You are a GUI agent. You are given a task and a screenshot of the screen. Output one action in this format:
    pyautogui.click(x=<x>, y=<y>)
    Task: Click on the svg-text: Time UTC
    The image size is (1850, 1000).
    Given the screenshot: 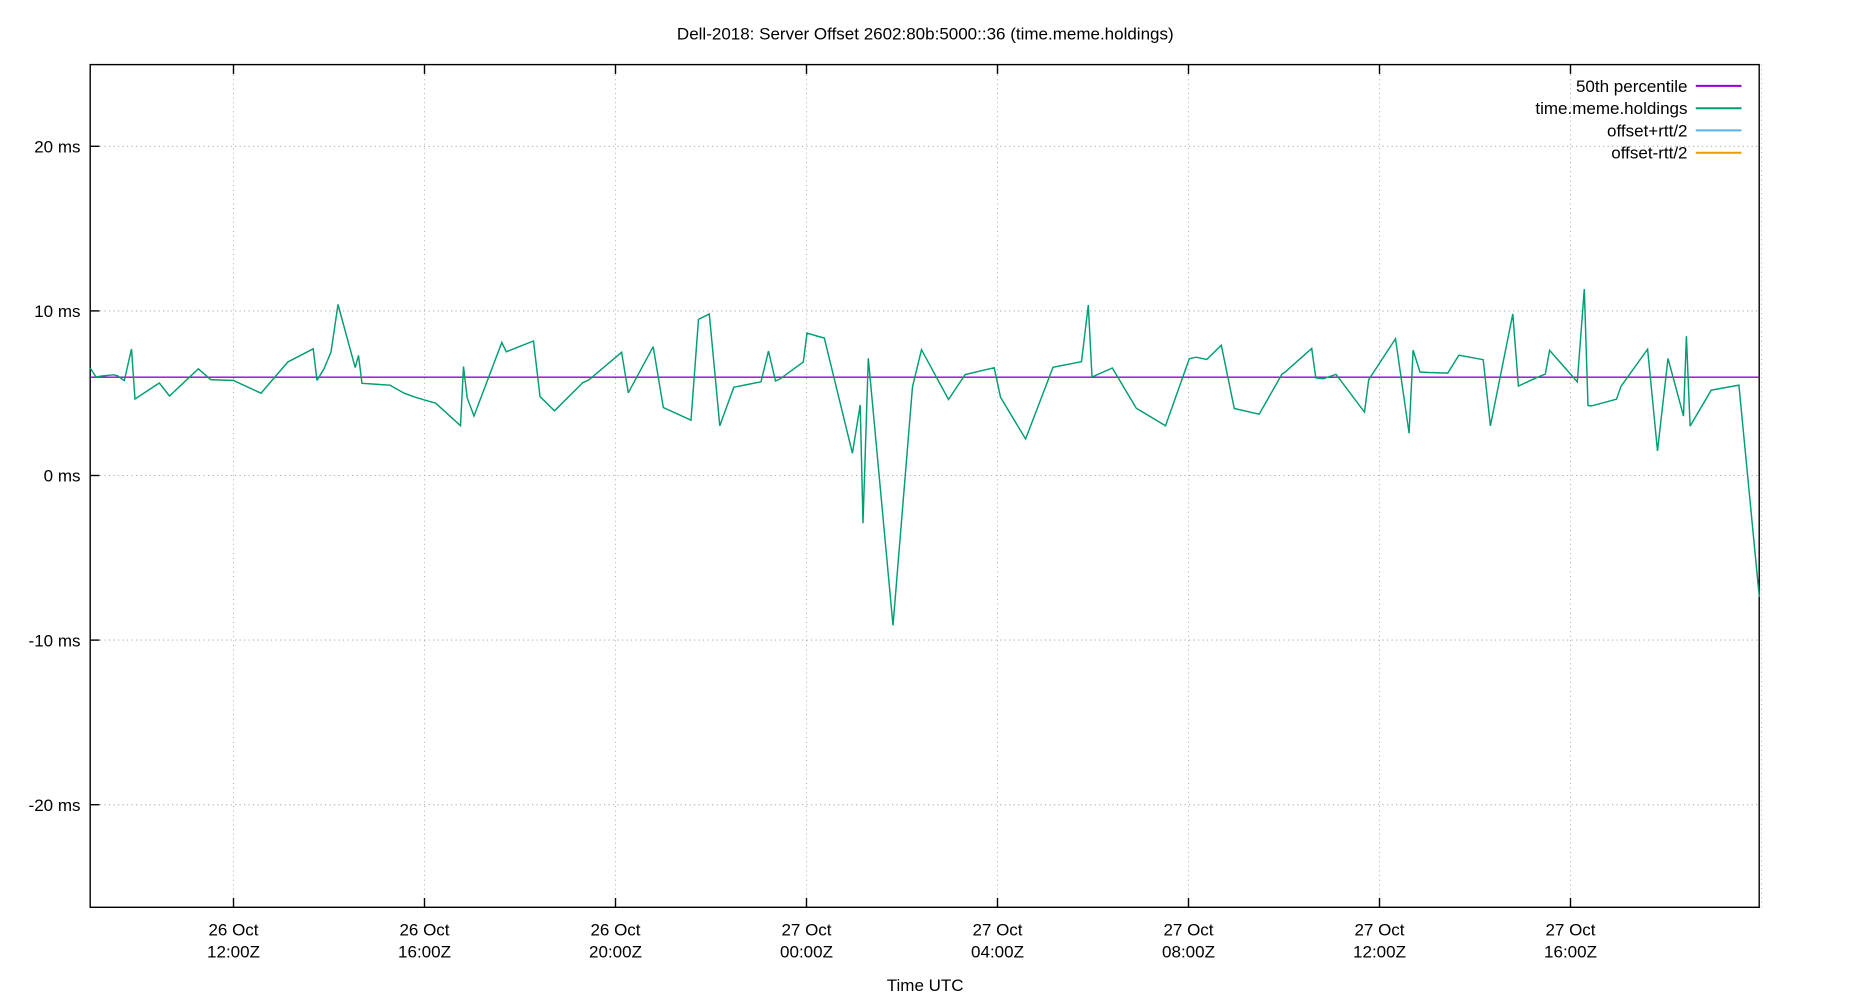 What is the action you would take?
    pyautogui.click(x=925, y=985)
    